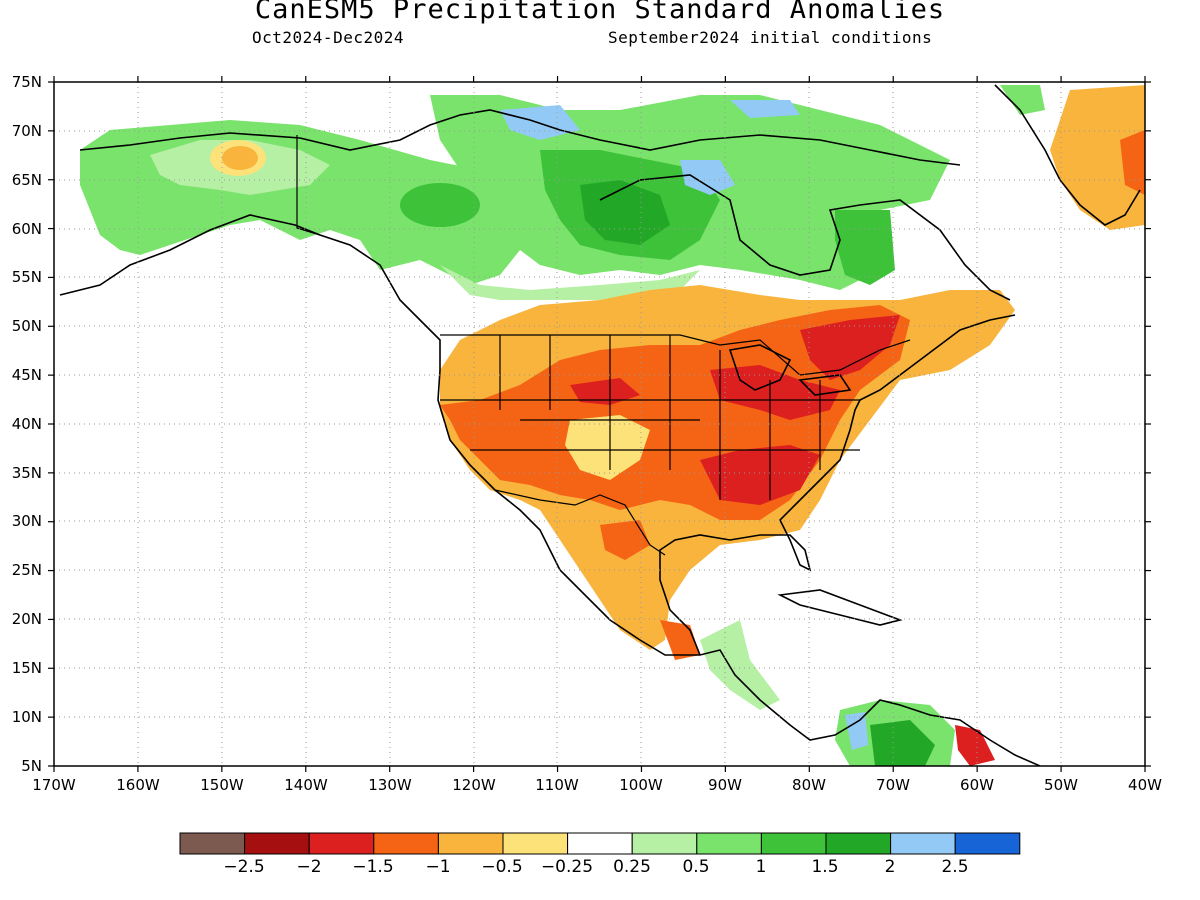 This screenshot has height=900, width=1200. Describe the element at coordinates (1132, 162) in the screenshot. I see `orange2-anomaly-greenland` at that location.